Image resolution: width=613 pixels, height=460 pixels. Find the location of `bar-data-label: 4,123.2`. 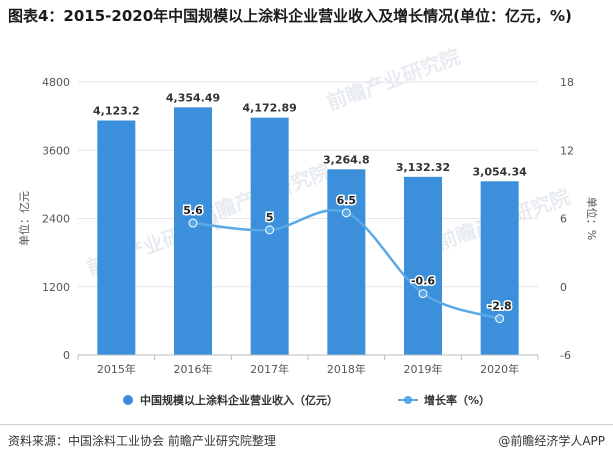

bar-data-label: 4,123.2 is located at coordinates (116, 110).